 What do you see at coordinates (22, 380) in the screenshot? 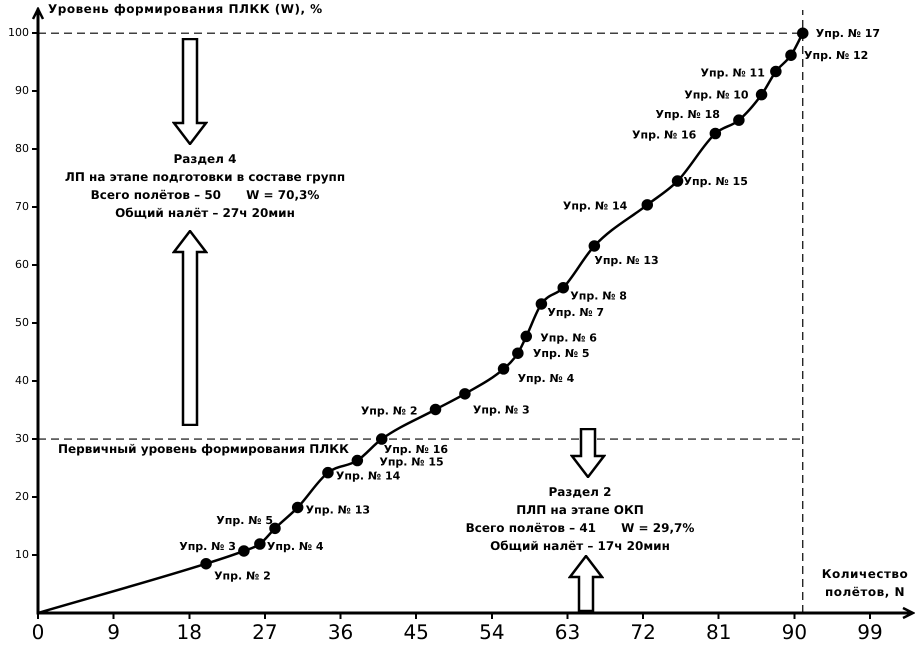
I see `y-tick-label: 40` at bounding box center [22, 380].